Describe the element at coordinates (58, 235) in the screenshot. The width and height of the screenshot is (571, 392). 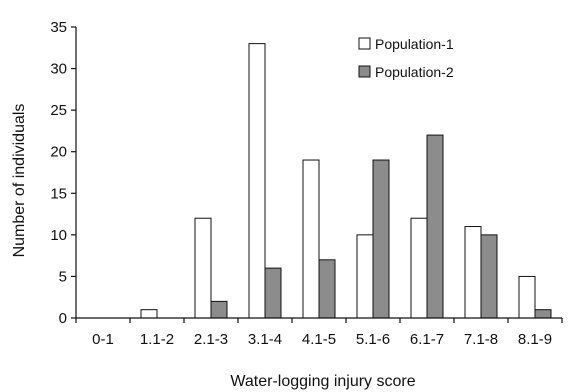
I see `y-tick-label: 10` at that location.